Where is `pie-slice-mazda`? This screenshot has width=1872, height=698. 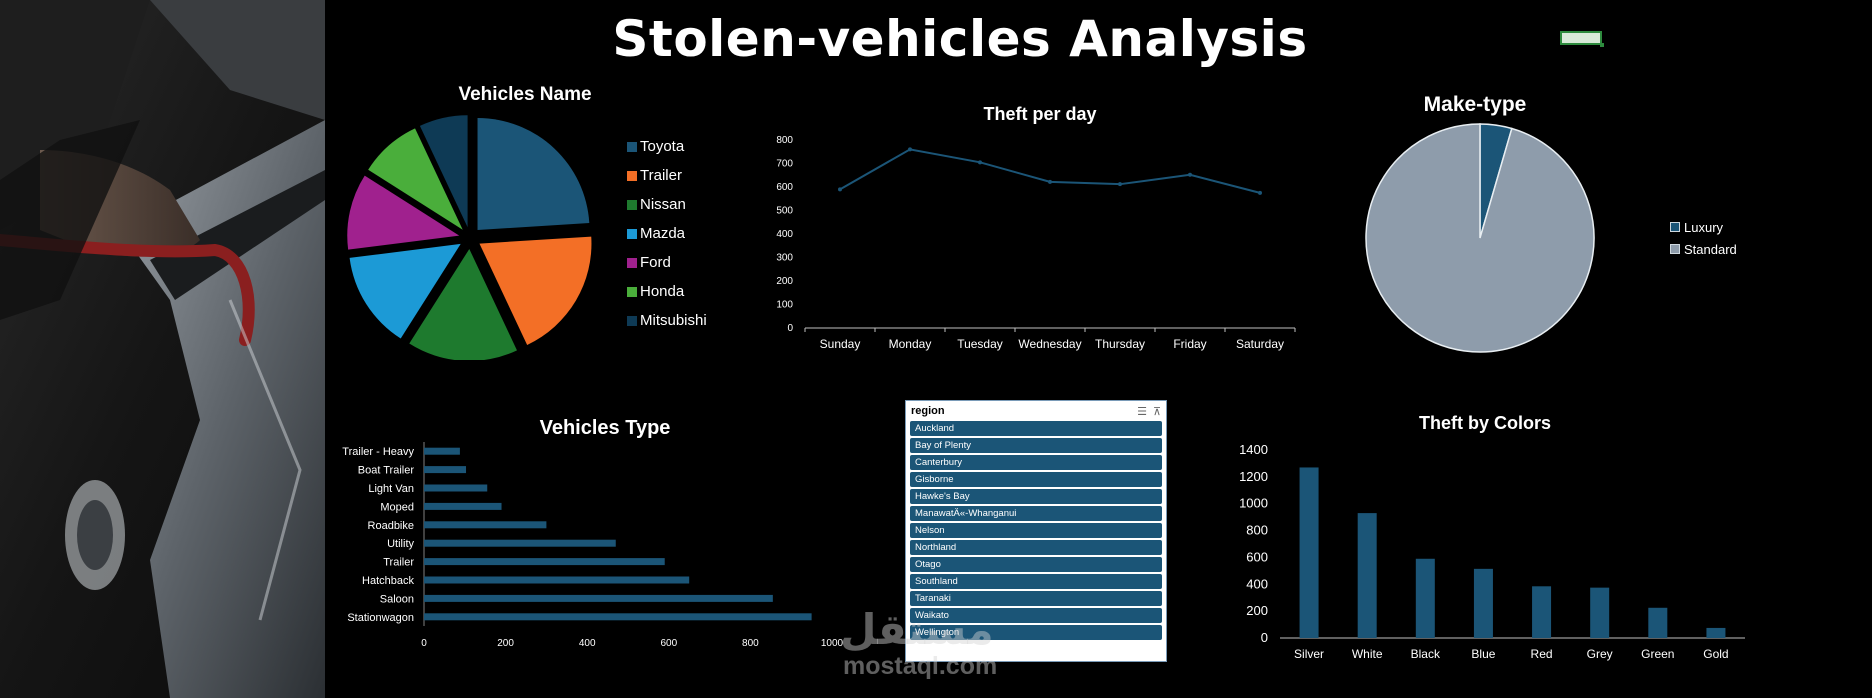
pie-slice-mazda is located at coordinates (405, 291).